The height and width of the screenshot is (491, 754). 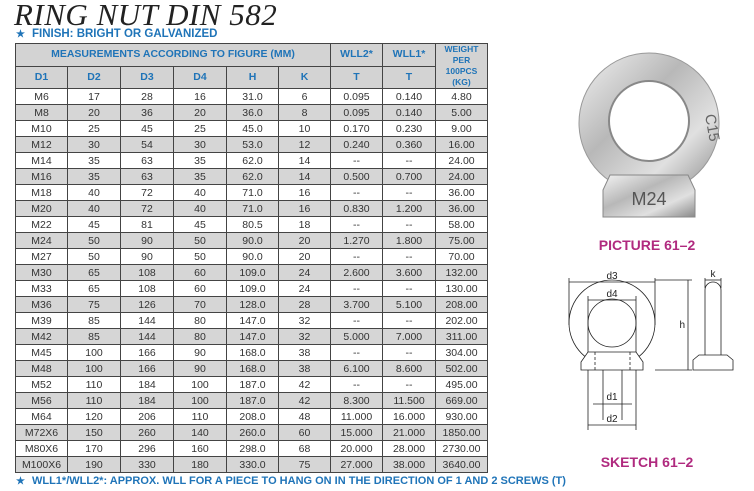 What do you see at coordinates (356, 368) in the screenshot?
I see `table-cell: 6.100` at bounding box center [356, 368].